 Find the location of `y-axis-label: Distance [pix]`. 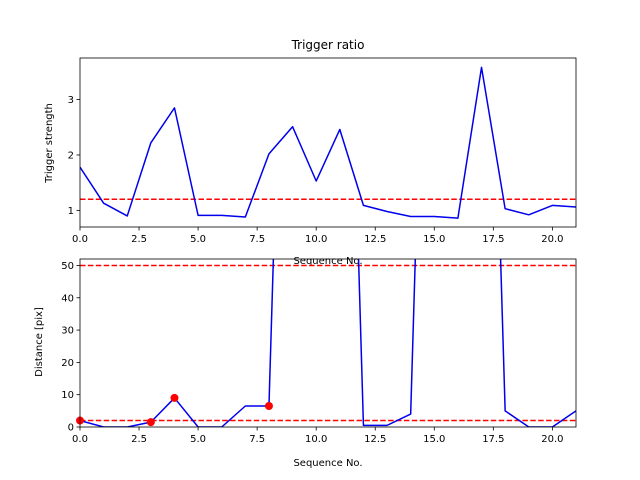

y-axis-label: Distance [pix] is located at coordinates (39, 342).